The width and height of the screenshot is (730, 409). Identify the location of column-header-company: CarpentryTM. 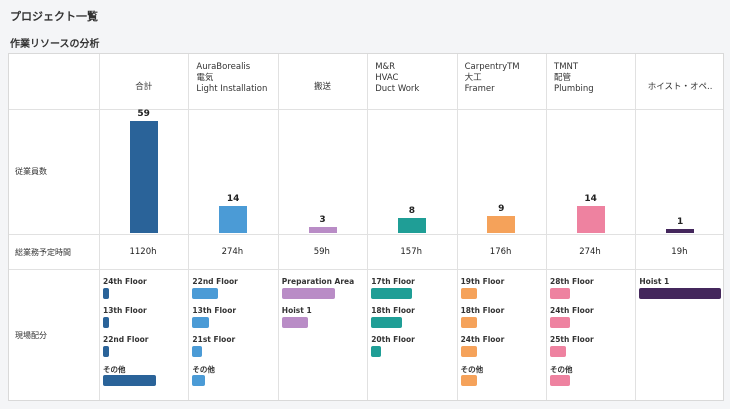
(492, 67).